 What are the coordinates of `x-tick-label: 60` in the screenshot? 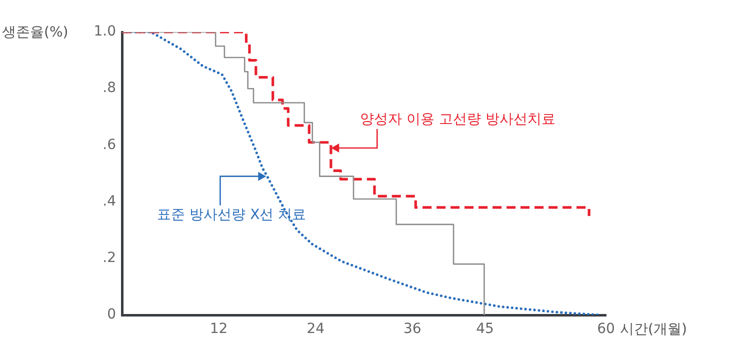 It's located at (606, 329).